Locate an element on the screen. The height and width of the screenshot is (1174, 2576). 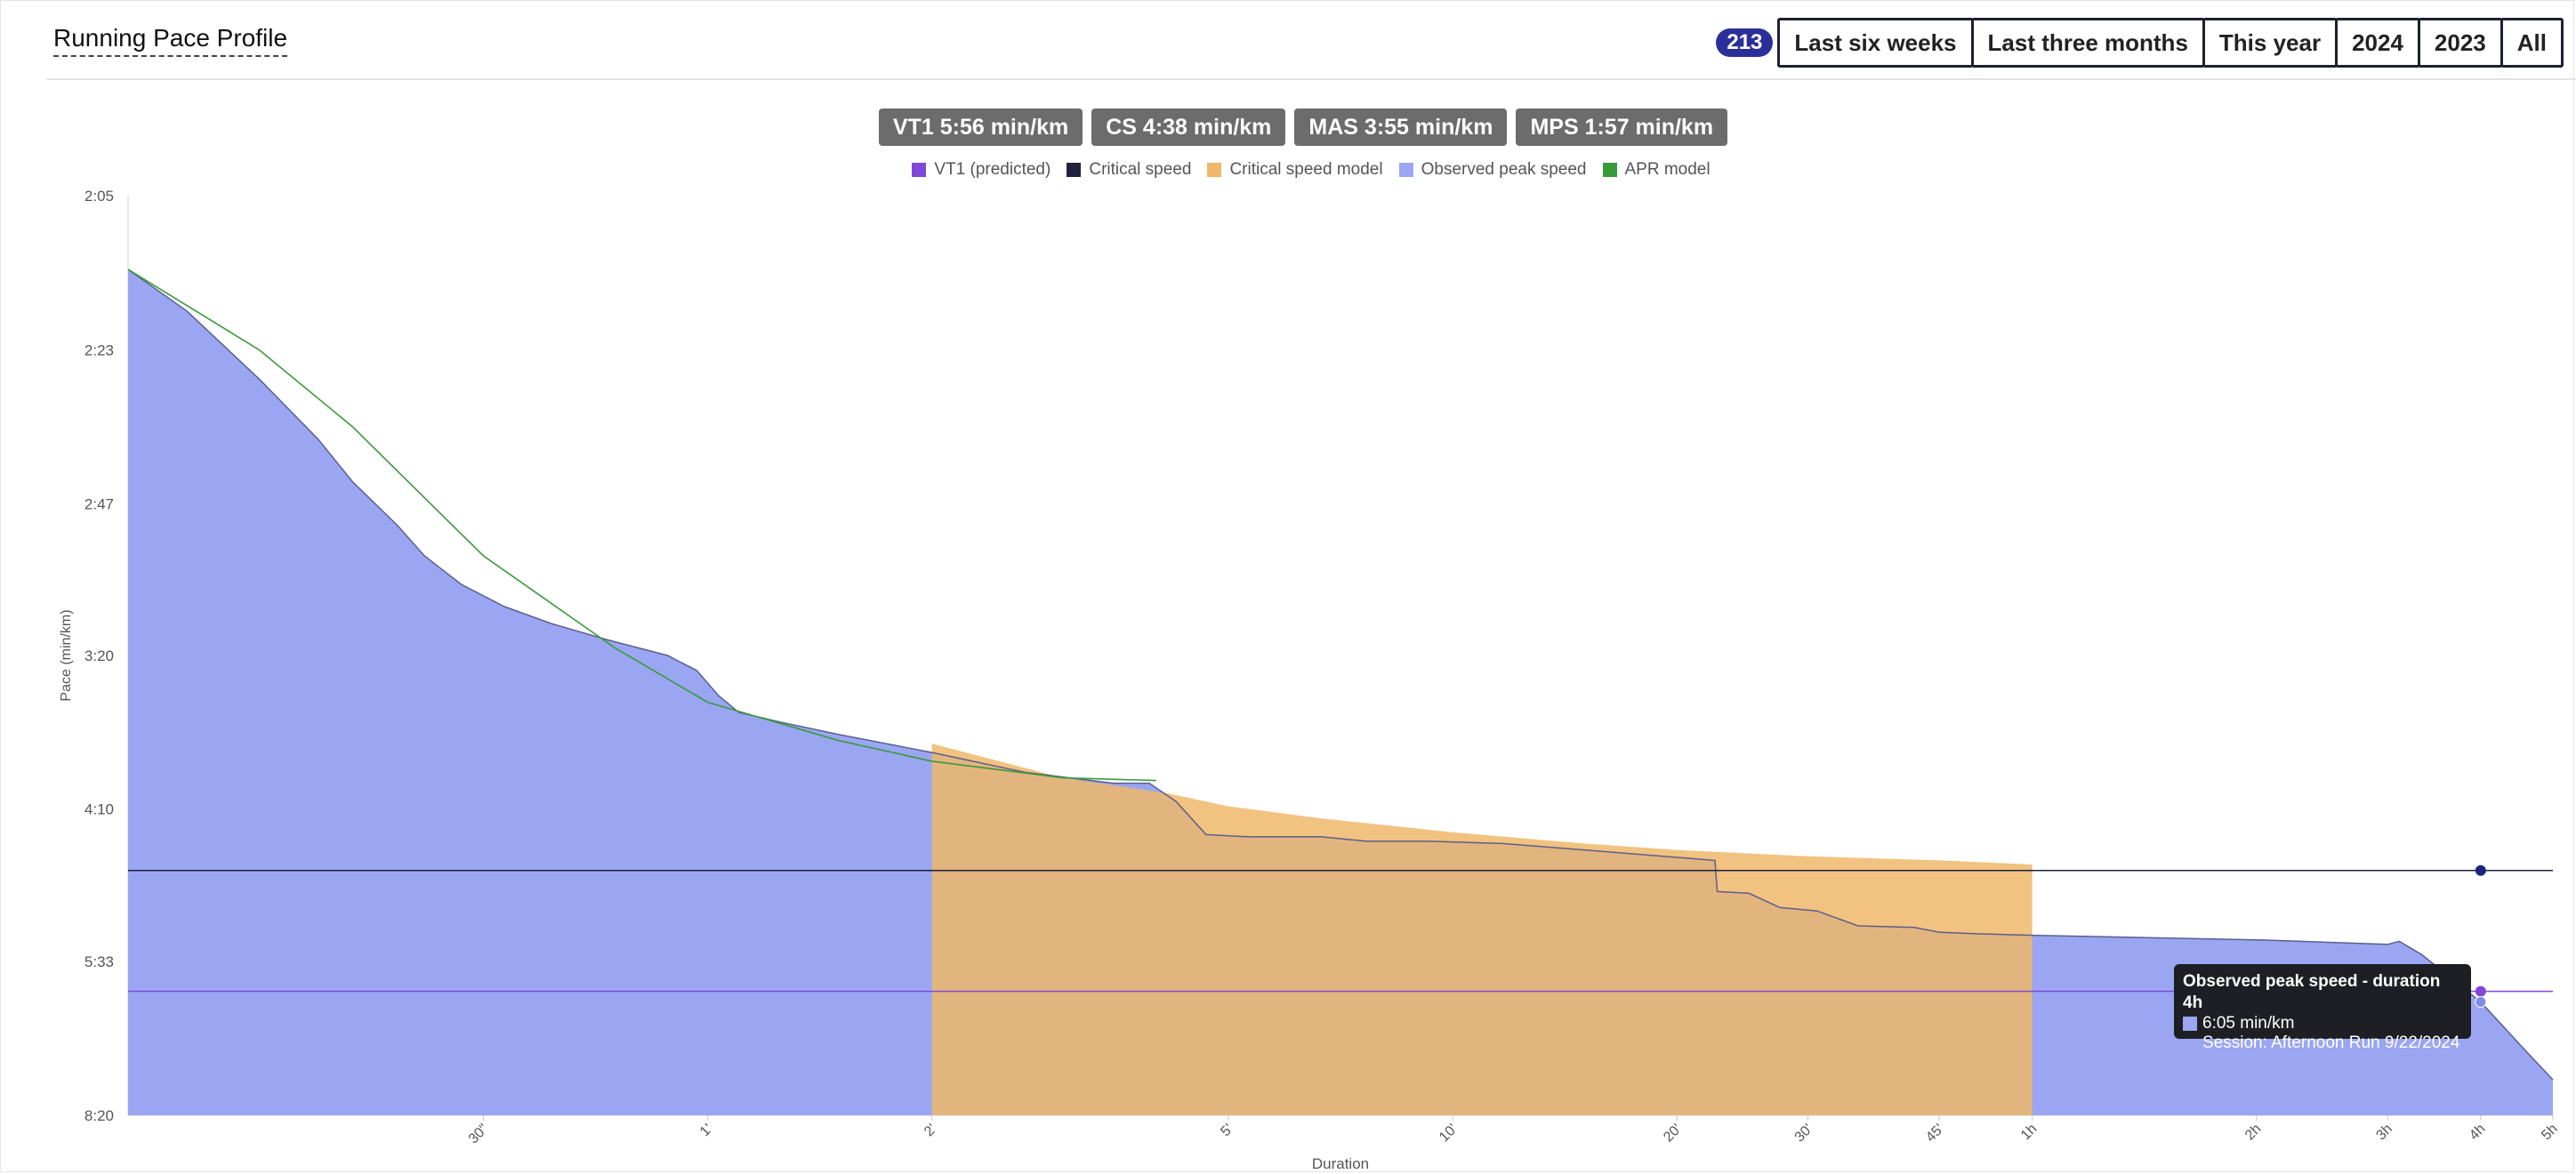
x-tick-label: 30" is located at coordinates (479, 1134).